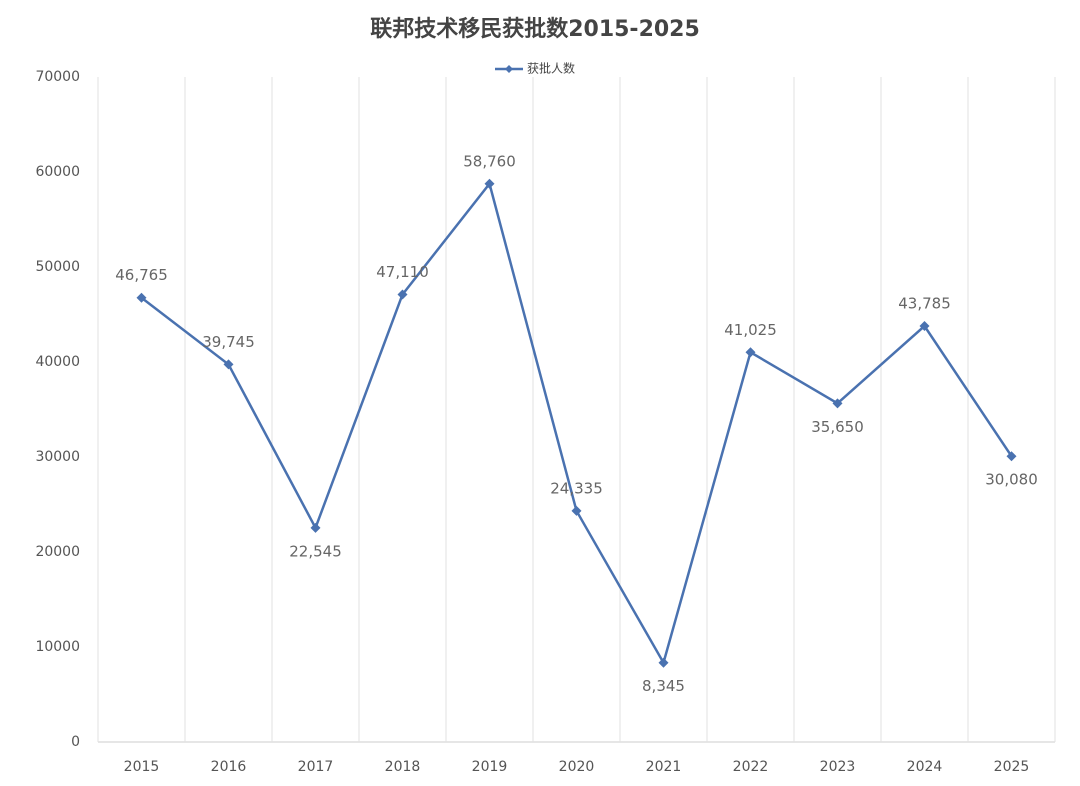 The image size is (1080, 786). Describe the element at coordinates (229, 767) in the screenshot. I see `x-tick-label: 2016` at that location.